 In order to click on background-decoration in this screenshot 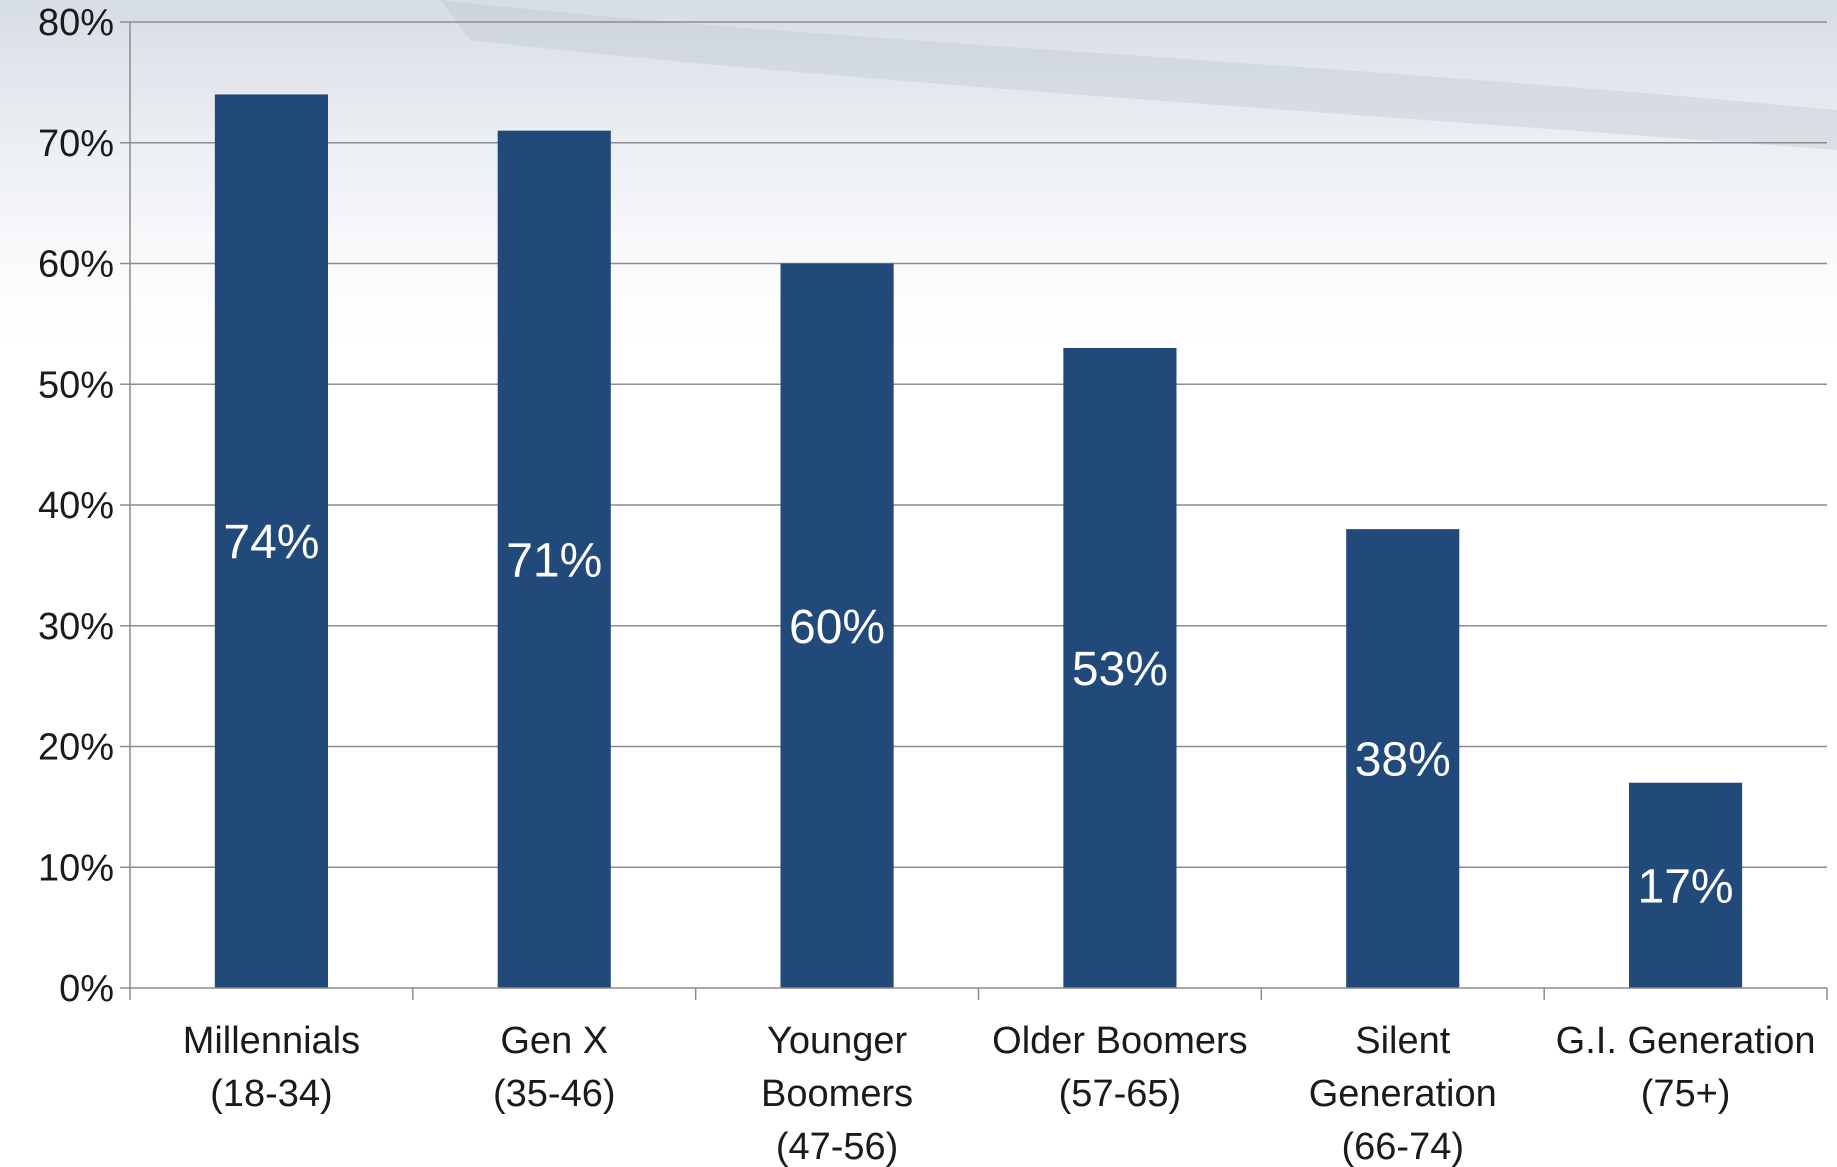, I will do `click(1138, 75)`.